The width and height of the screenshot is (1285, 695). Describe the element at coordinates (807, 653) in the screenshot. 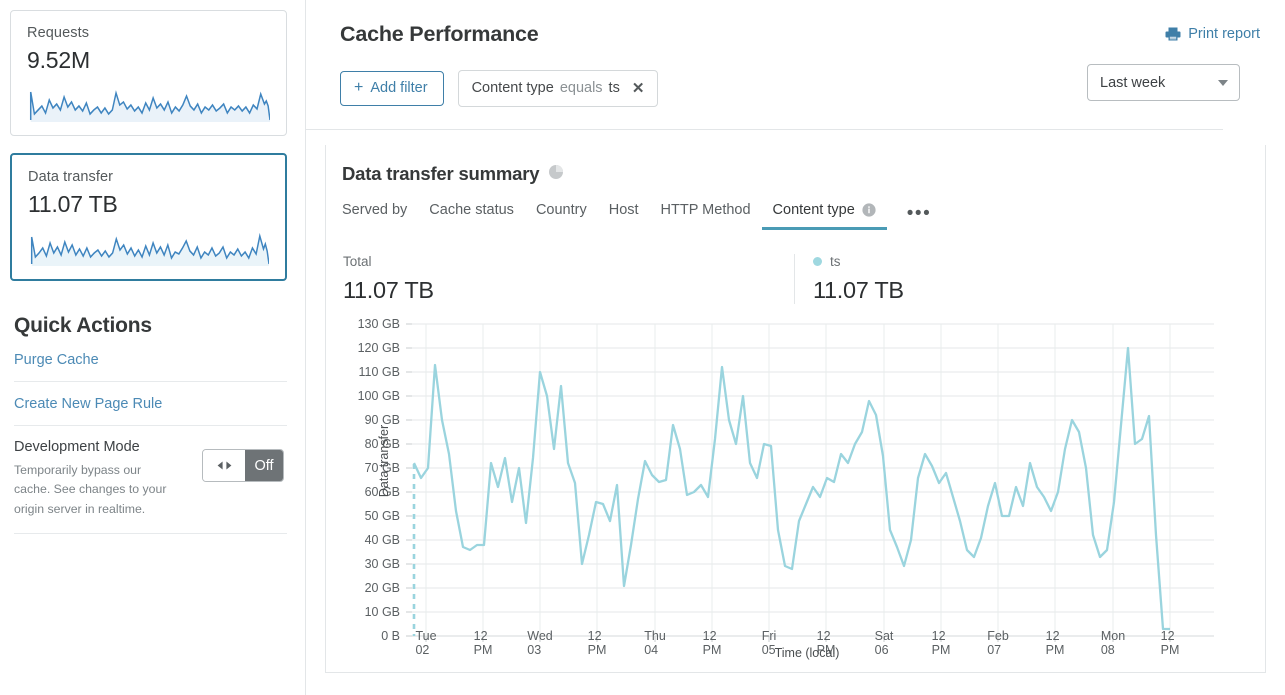

I see `chart-x-axis-title: Time (local)` at that location.